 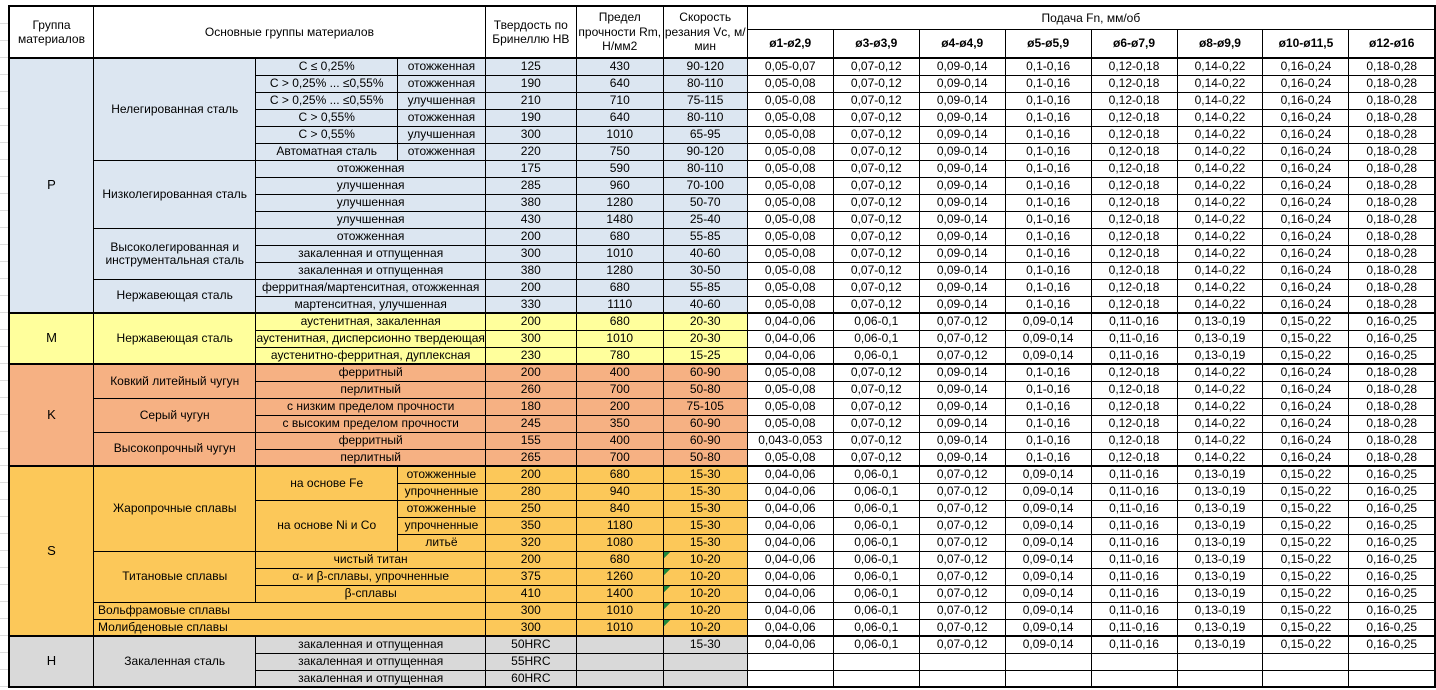 I want to click on material-cell: мартенситная, улучшенная, so click(x=370, y=304).